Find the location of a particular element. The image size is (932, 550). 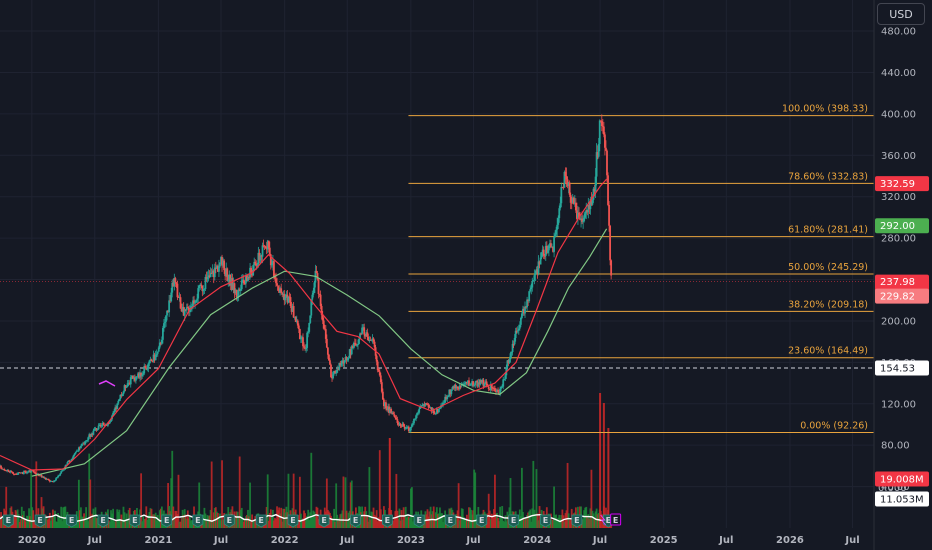

earnings-marker is located at coordinates (40, 521).